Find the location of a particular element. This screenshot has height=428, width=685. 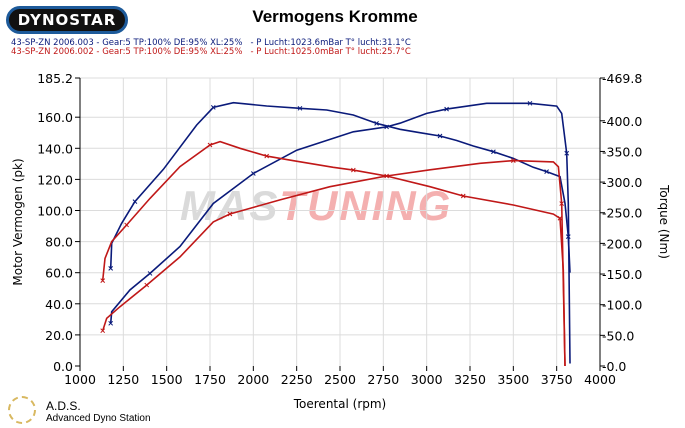

y2-tick-label: -300.0 is located at coordinates (622, 182).